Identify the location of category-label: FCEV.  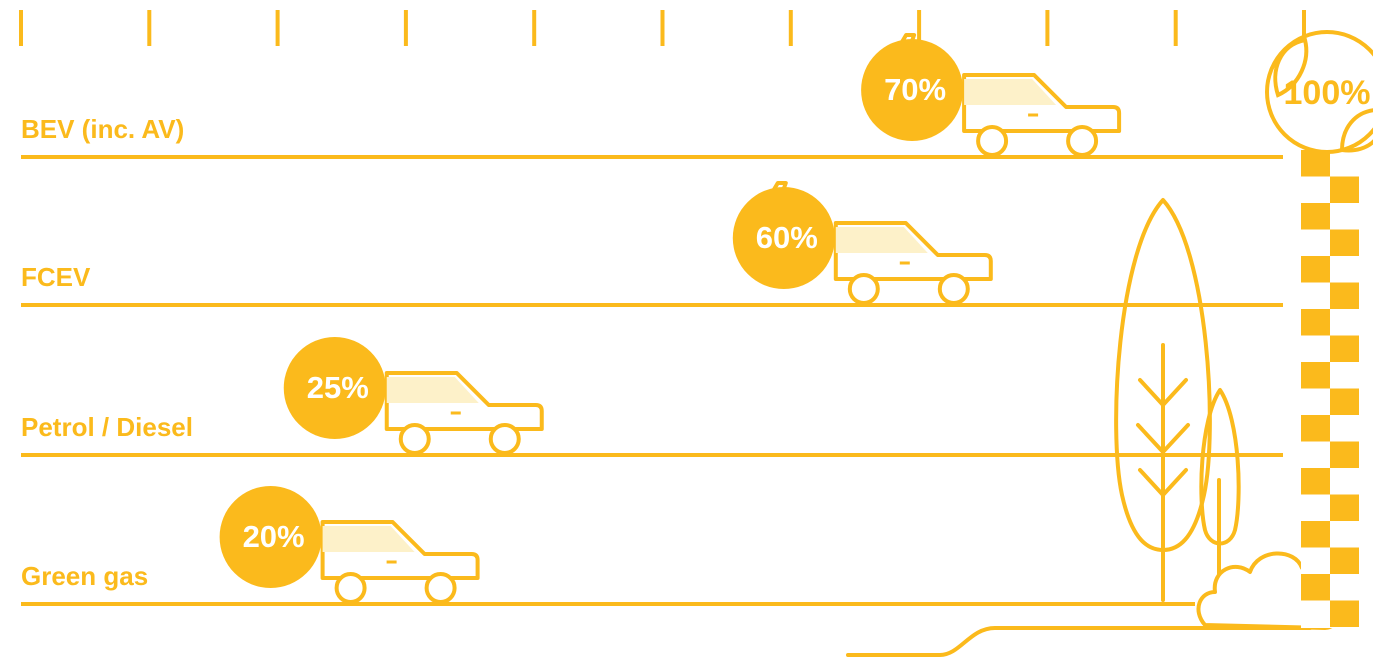
(56, 277).